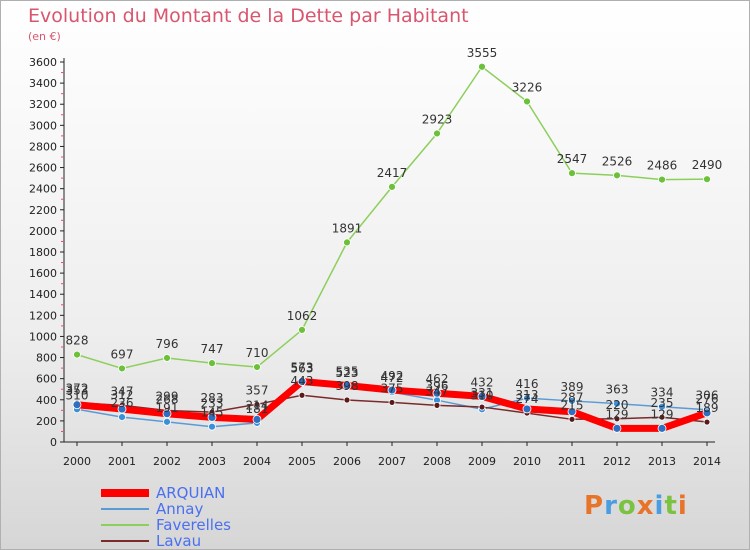 This screenshot has width=750, height=550. What do you see at coordinates (707, 399) in the screenshot?
I see `data-label-arquian: 276` at bounding box center [707, 399].